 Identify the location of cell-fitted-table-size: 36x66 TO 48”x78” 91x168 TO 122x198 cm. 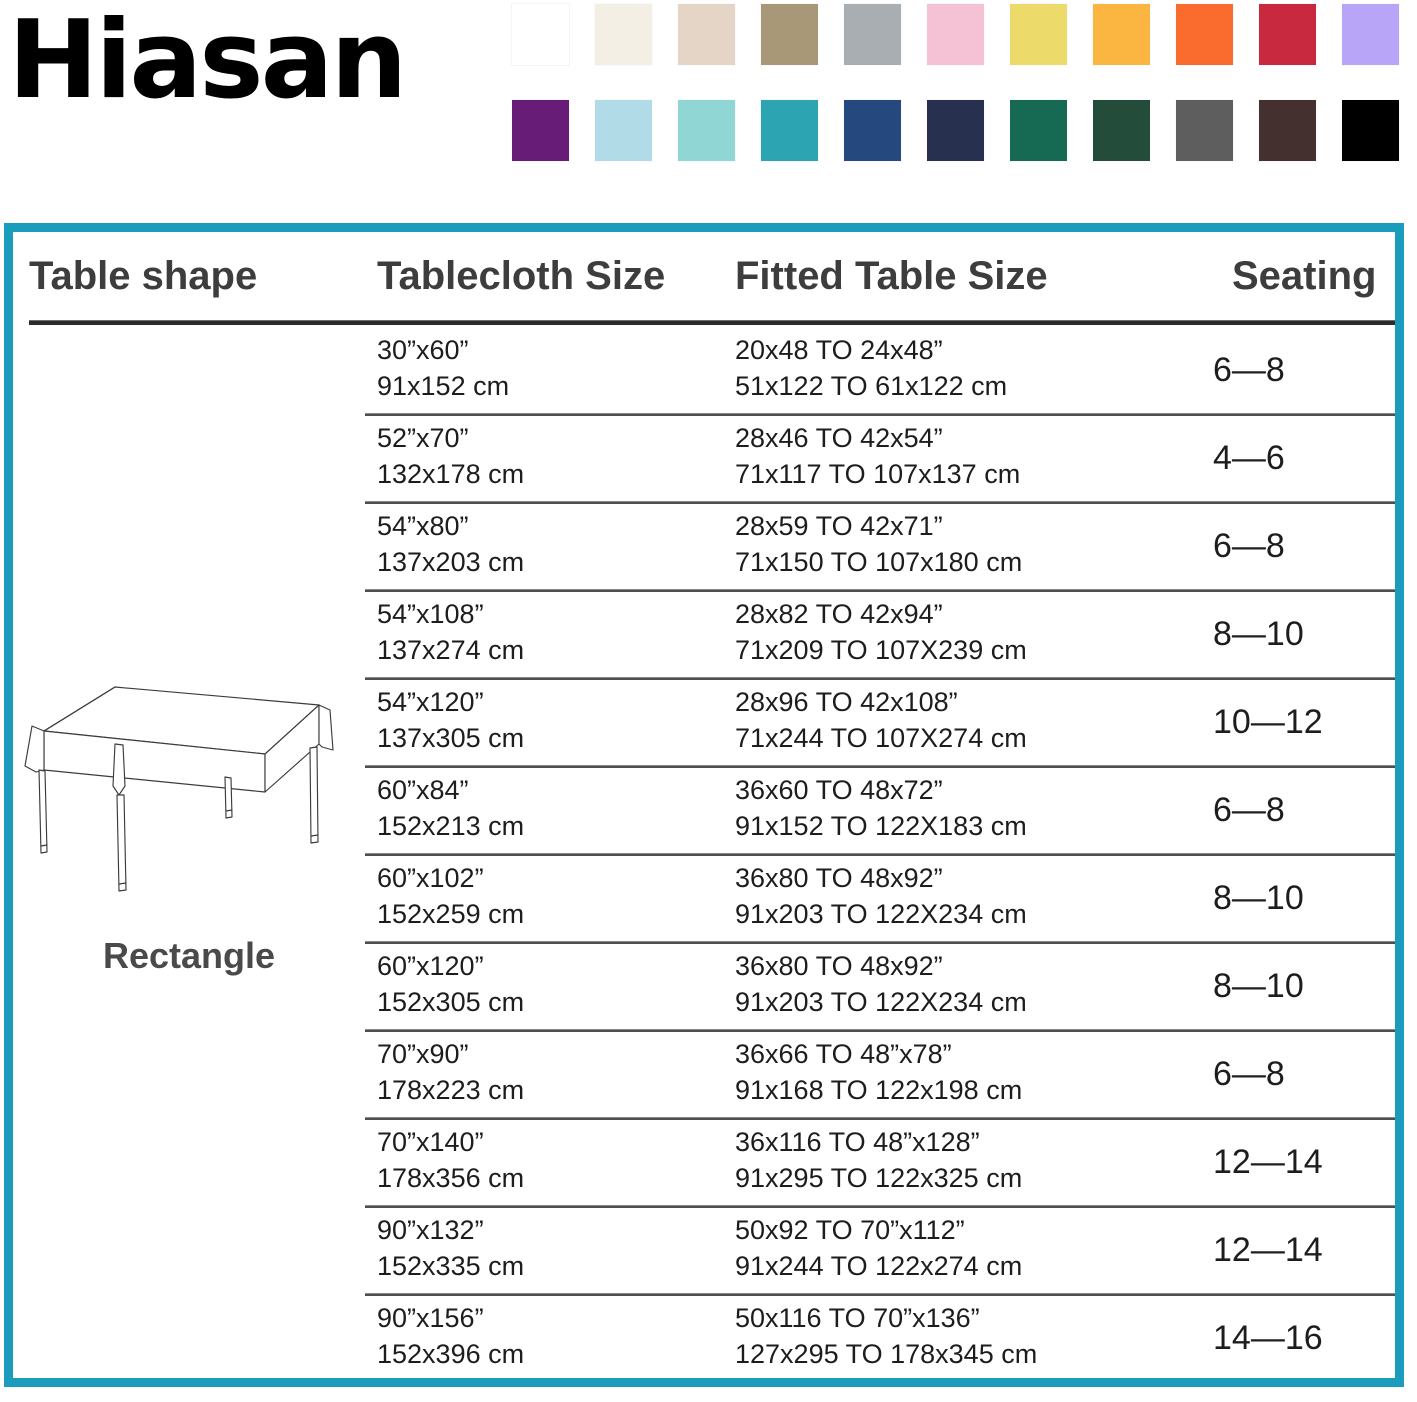
(878, 1072).